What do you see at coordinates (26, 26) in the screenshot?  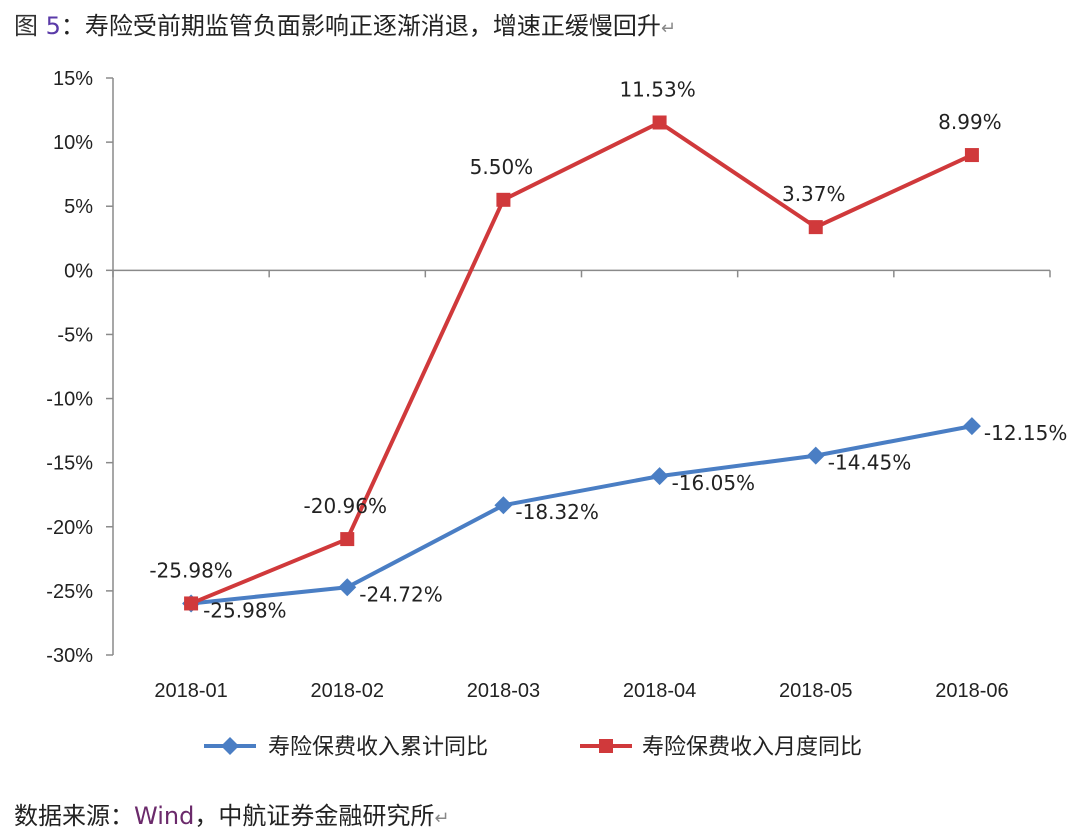 I see `figure-prefix: 图` at bounding box center [26, 26].